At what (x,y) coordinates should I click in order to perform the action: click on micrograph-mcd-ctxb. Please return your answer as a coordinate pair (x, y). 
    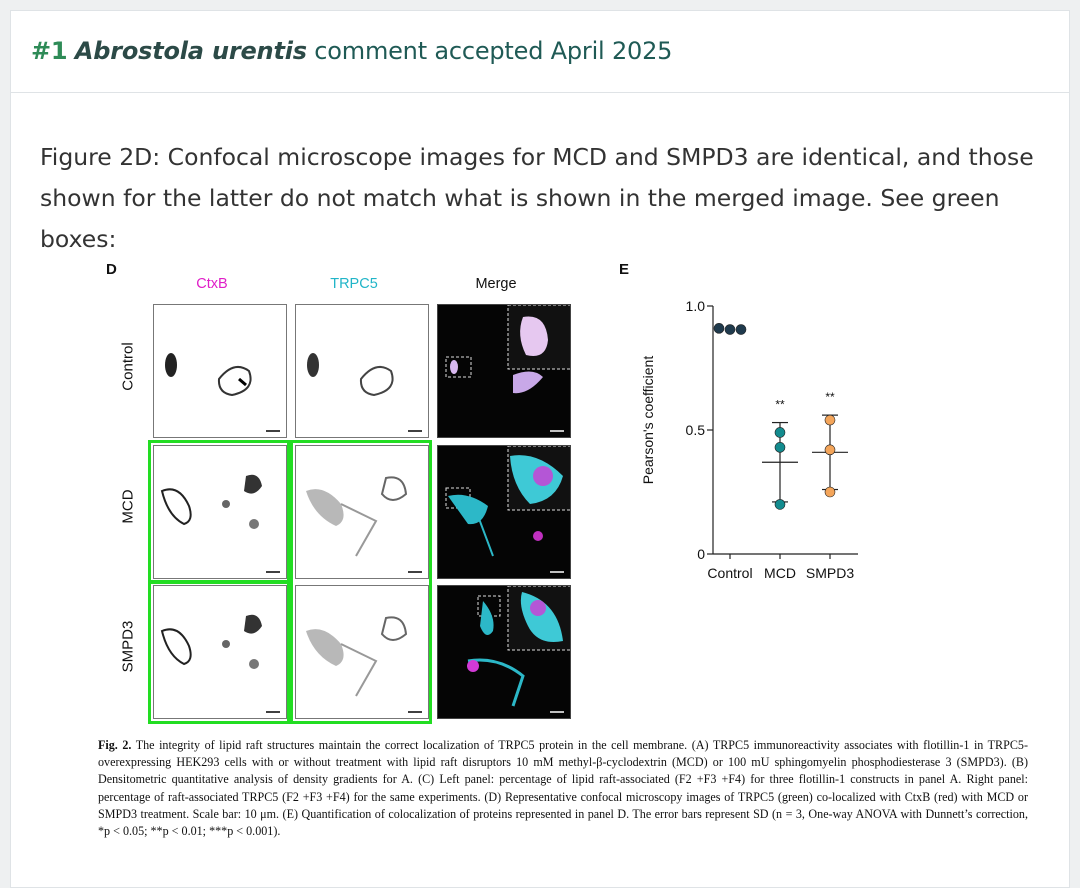
    Looking at the image, I should click on (220, 512).